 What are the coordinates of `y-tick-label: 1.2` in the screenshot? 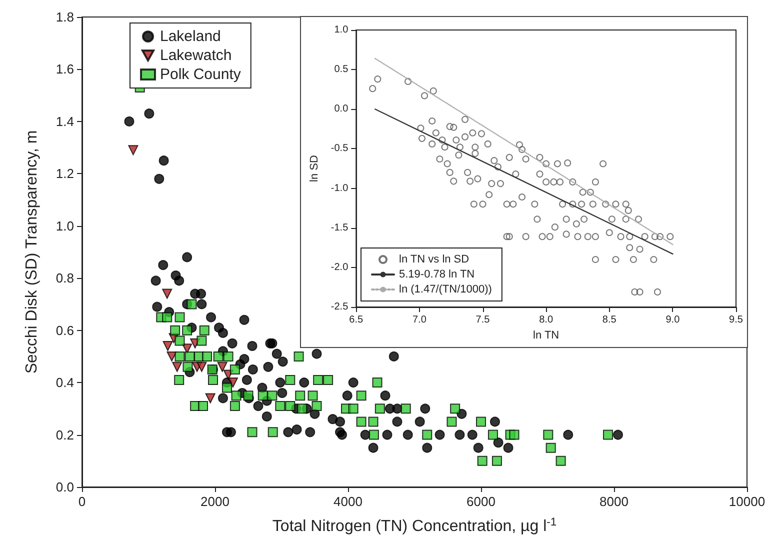 It's located at (65, 174).